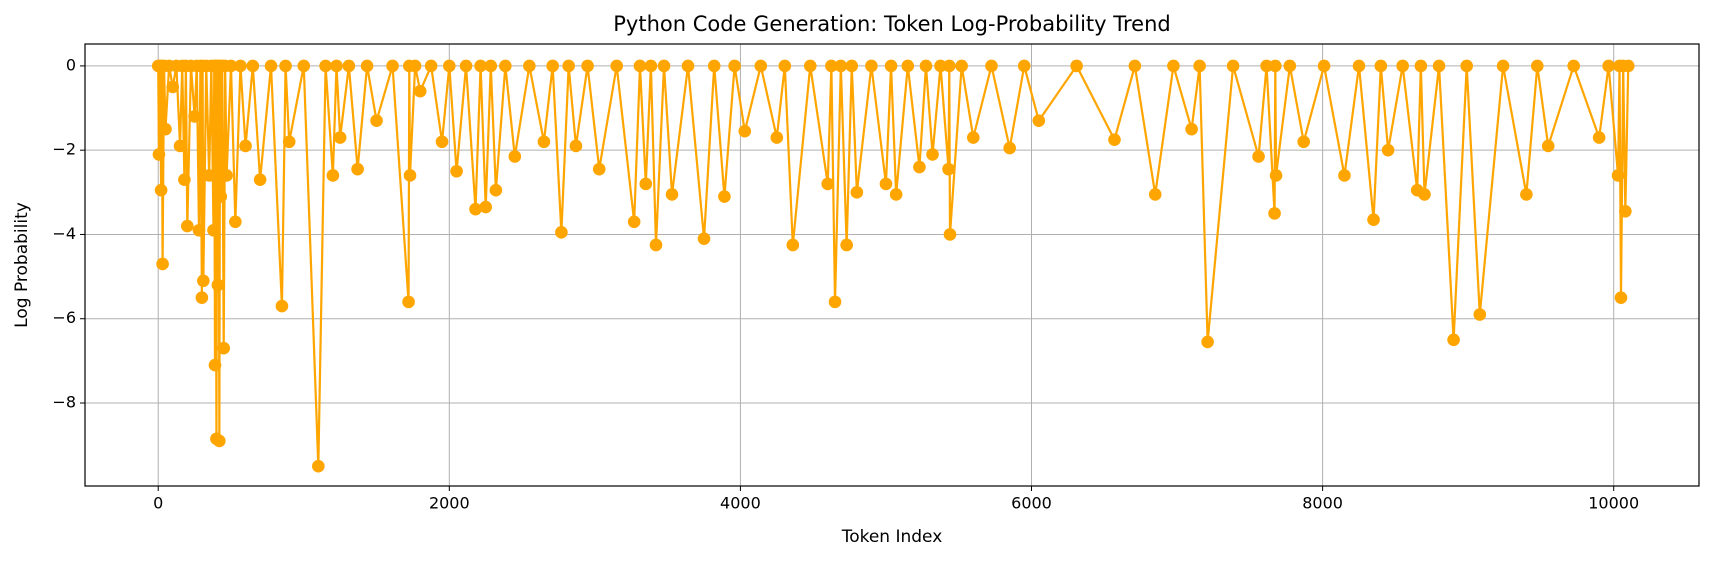 The width and height of the screenshot is (1713, 561). I want to click on y-tick-label: −8, so click(64, 401).